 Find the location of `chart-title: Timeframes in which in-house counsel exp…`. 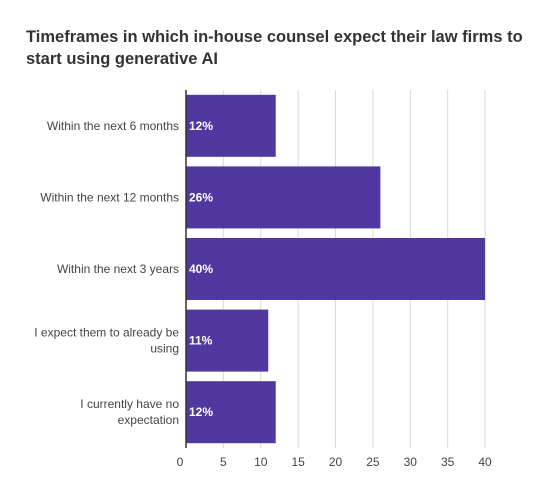

chart-title: Timeframes in which in-house counsel exp… is located at coordinates (274, 48).